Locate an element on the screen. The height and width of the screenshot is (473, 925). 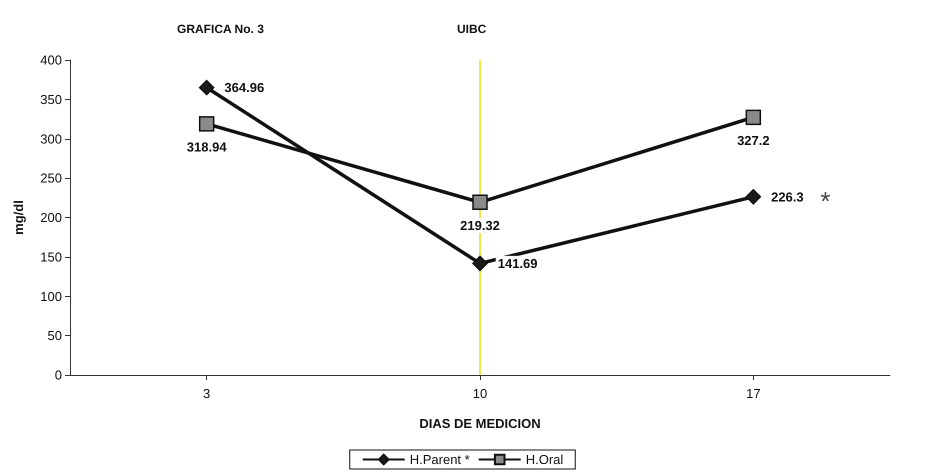
y-tick-label: 100 is located at coordinates (51, 296).